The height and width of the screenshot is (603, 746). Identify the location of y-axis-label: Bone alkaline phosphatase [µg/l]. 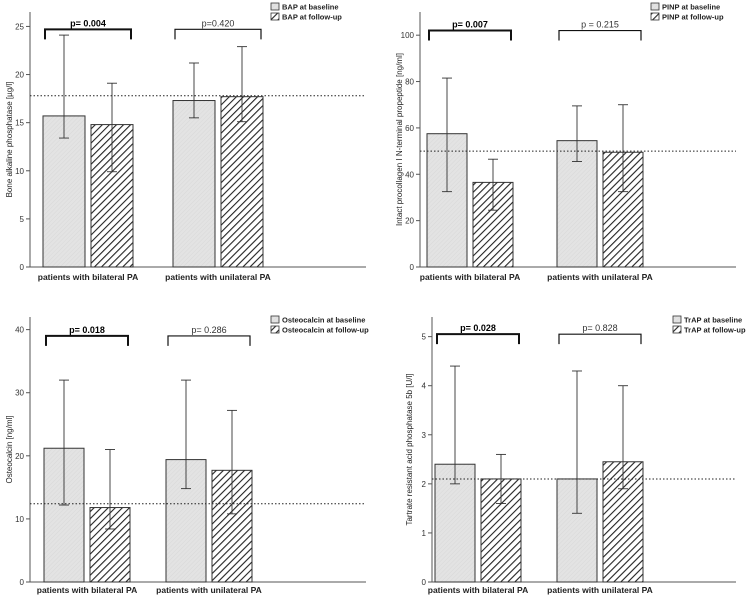
(9, 140).